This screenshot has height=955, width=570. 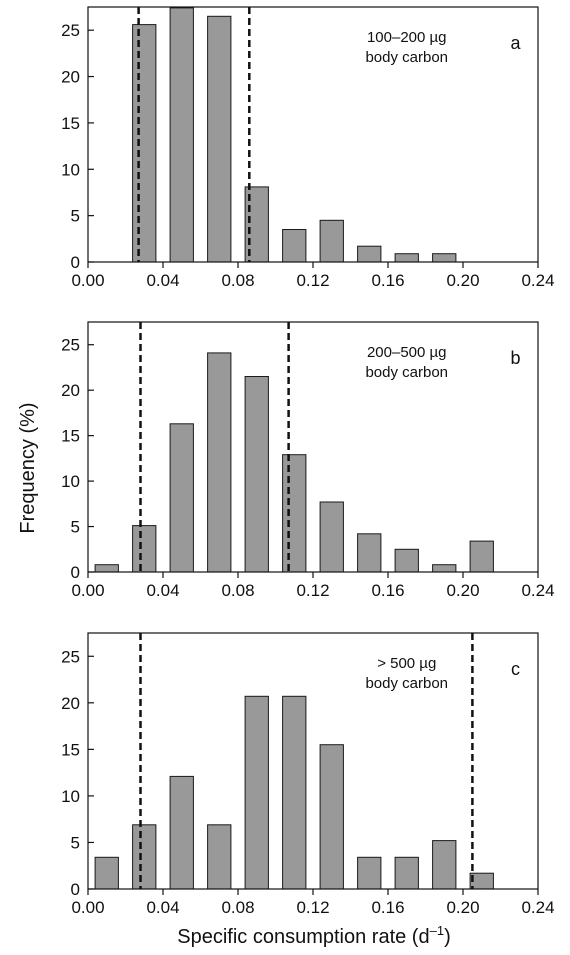 What do you see at coordinates (70, 481) in the screenshot?
I see `panel-b-y-tick-label-2: 10` at bounding box center [70, 481].